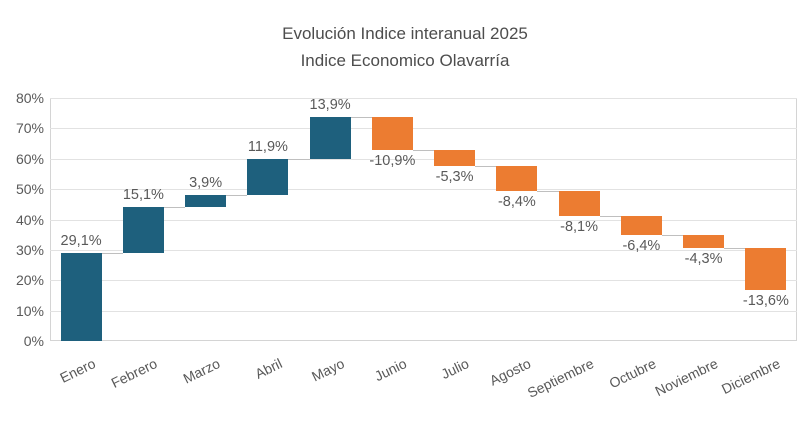  I want to click on x-axis-tick-label: Abril, so click(268, 368).